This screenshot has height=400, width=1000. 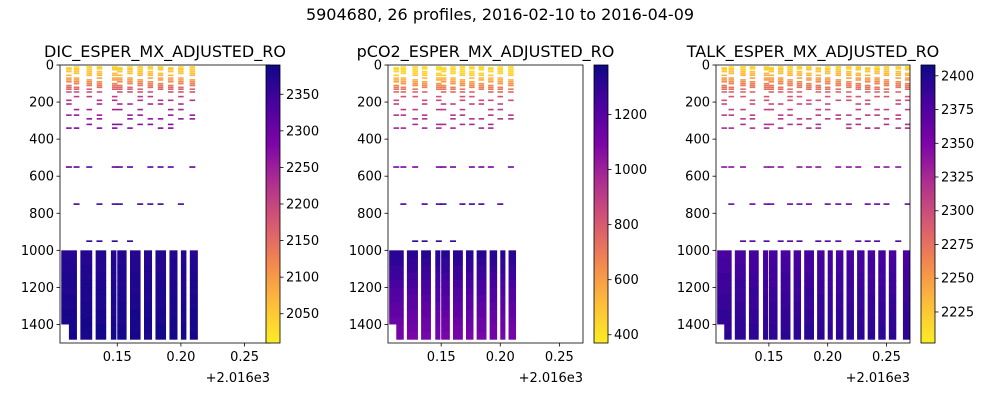 I want to click on y-tick-label: 800, so click(x=369, y=214).